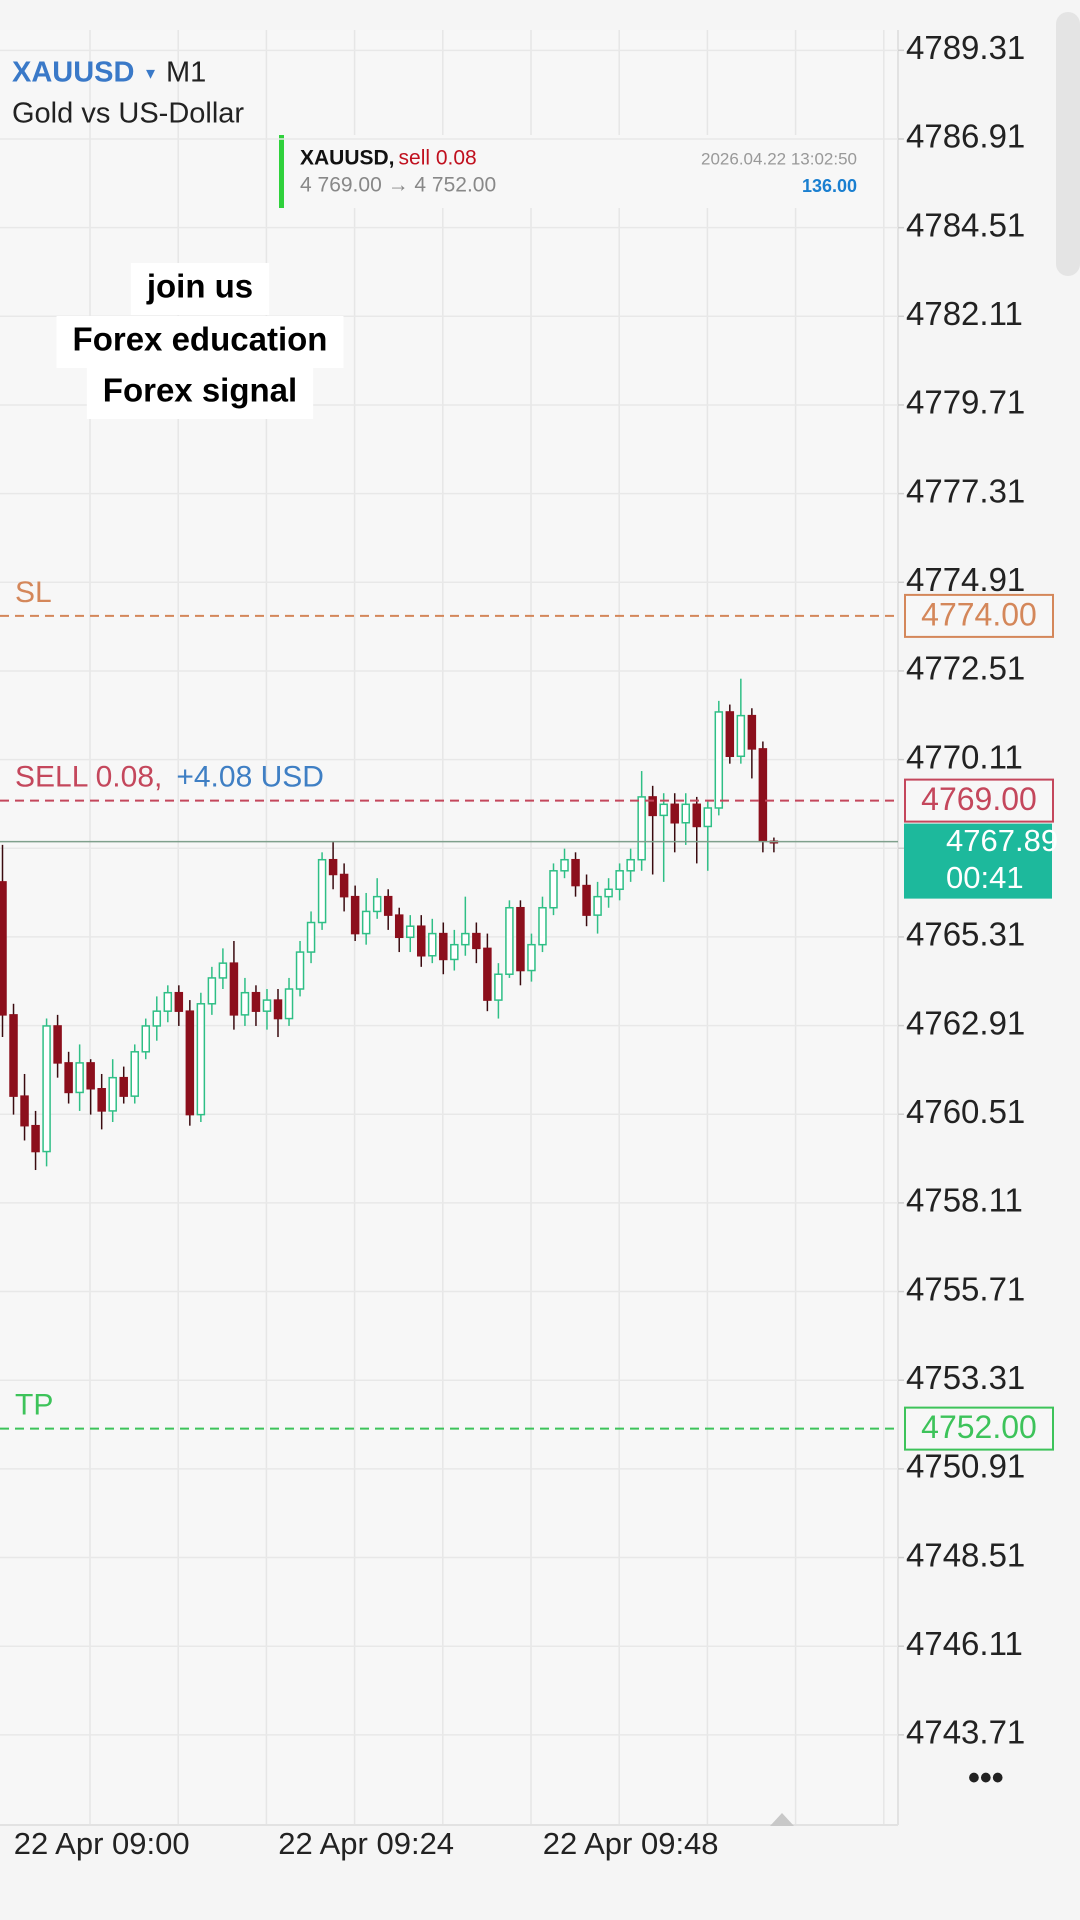 The image size is (1080, 1920). What do you see at coordinates (965, 1466) in the screenshot?
I see `y-tick-label: 4750.91` at bounding box center [965, 1466].